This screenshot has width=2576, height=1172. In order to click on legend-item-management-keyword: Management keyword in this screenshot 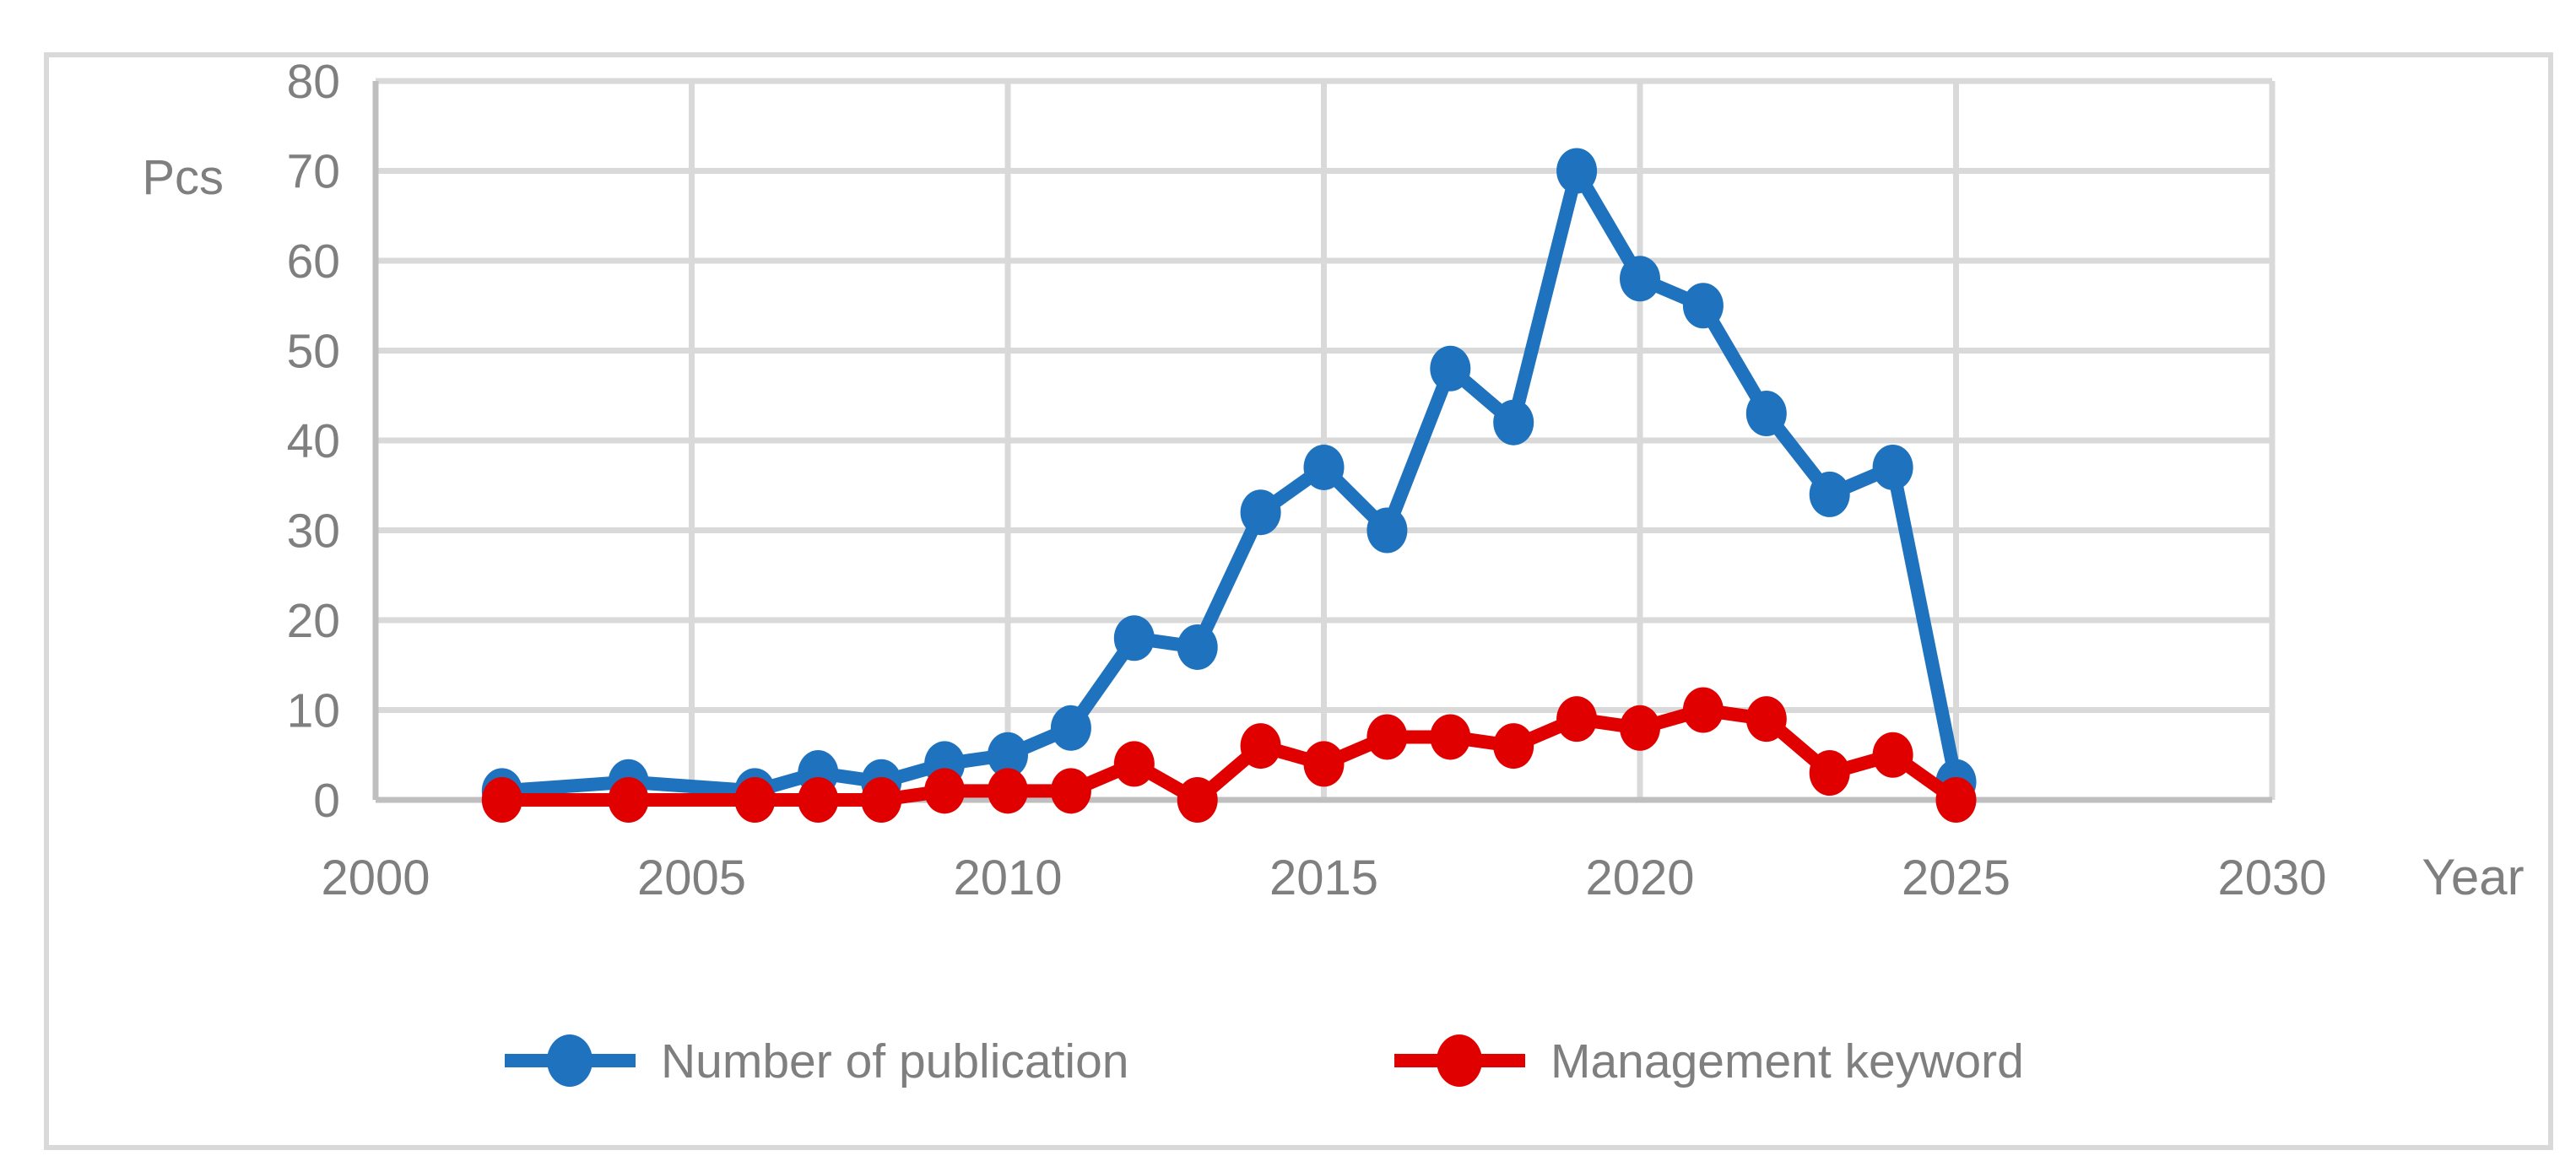, I will do `click(1709, 1061)`.